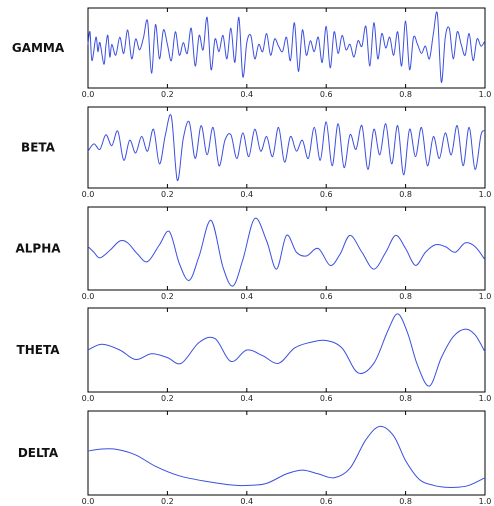  What do you see at coordinates (485, 94) in the screenshot?
I see `x-tick-label-gamma-5: 1.0` at bounding box center [485, 94].